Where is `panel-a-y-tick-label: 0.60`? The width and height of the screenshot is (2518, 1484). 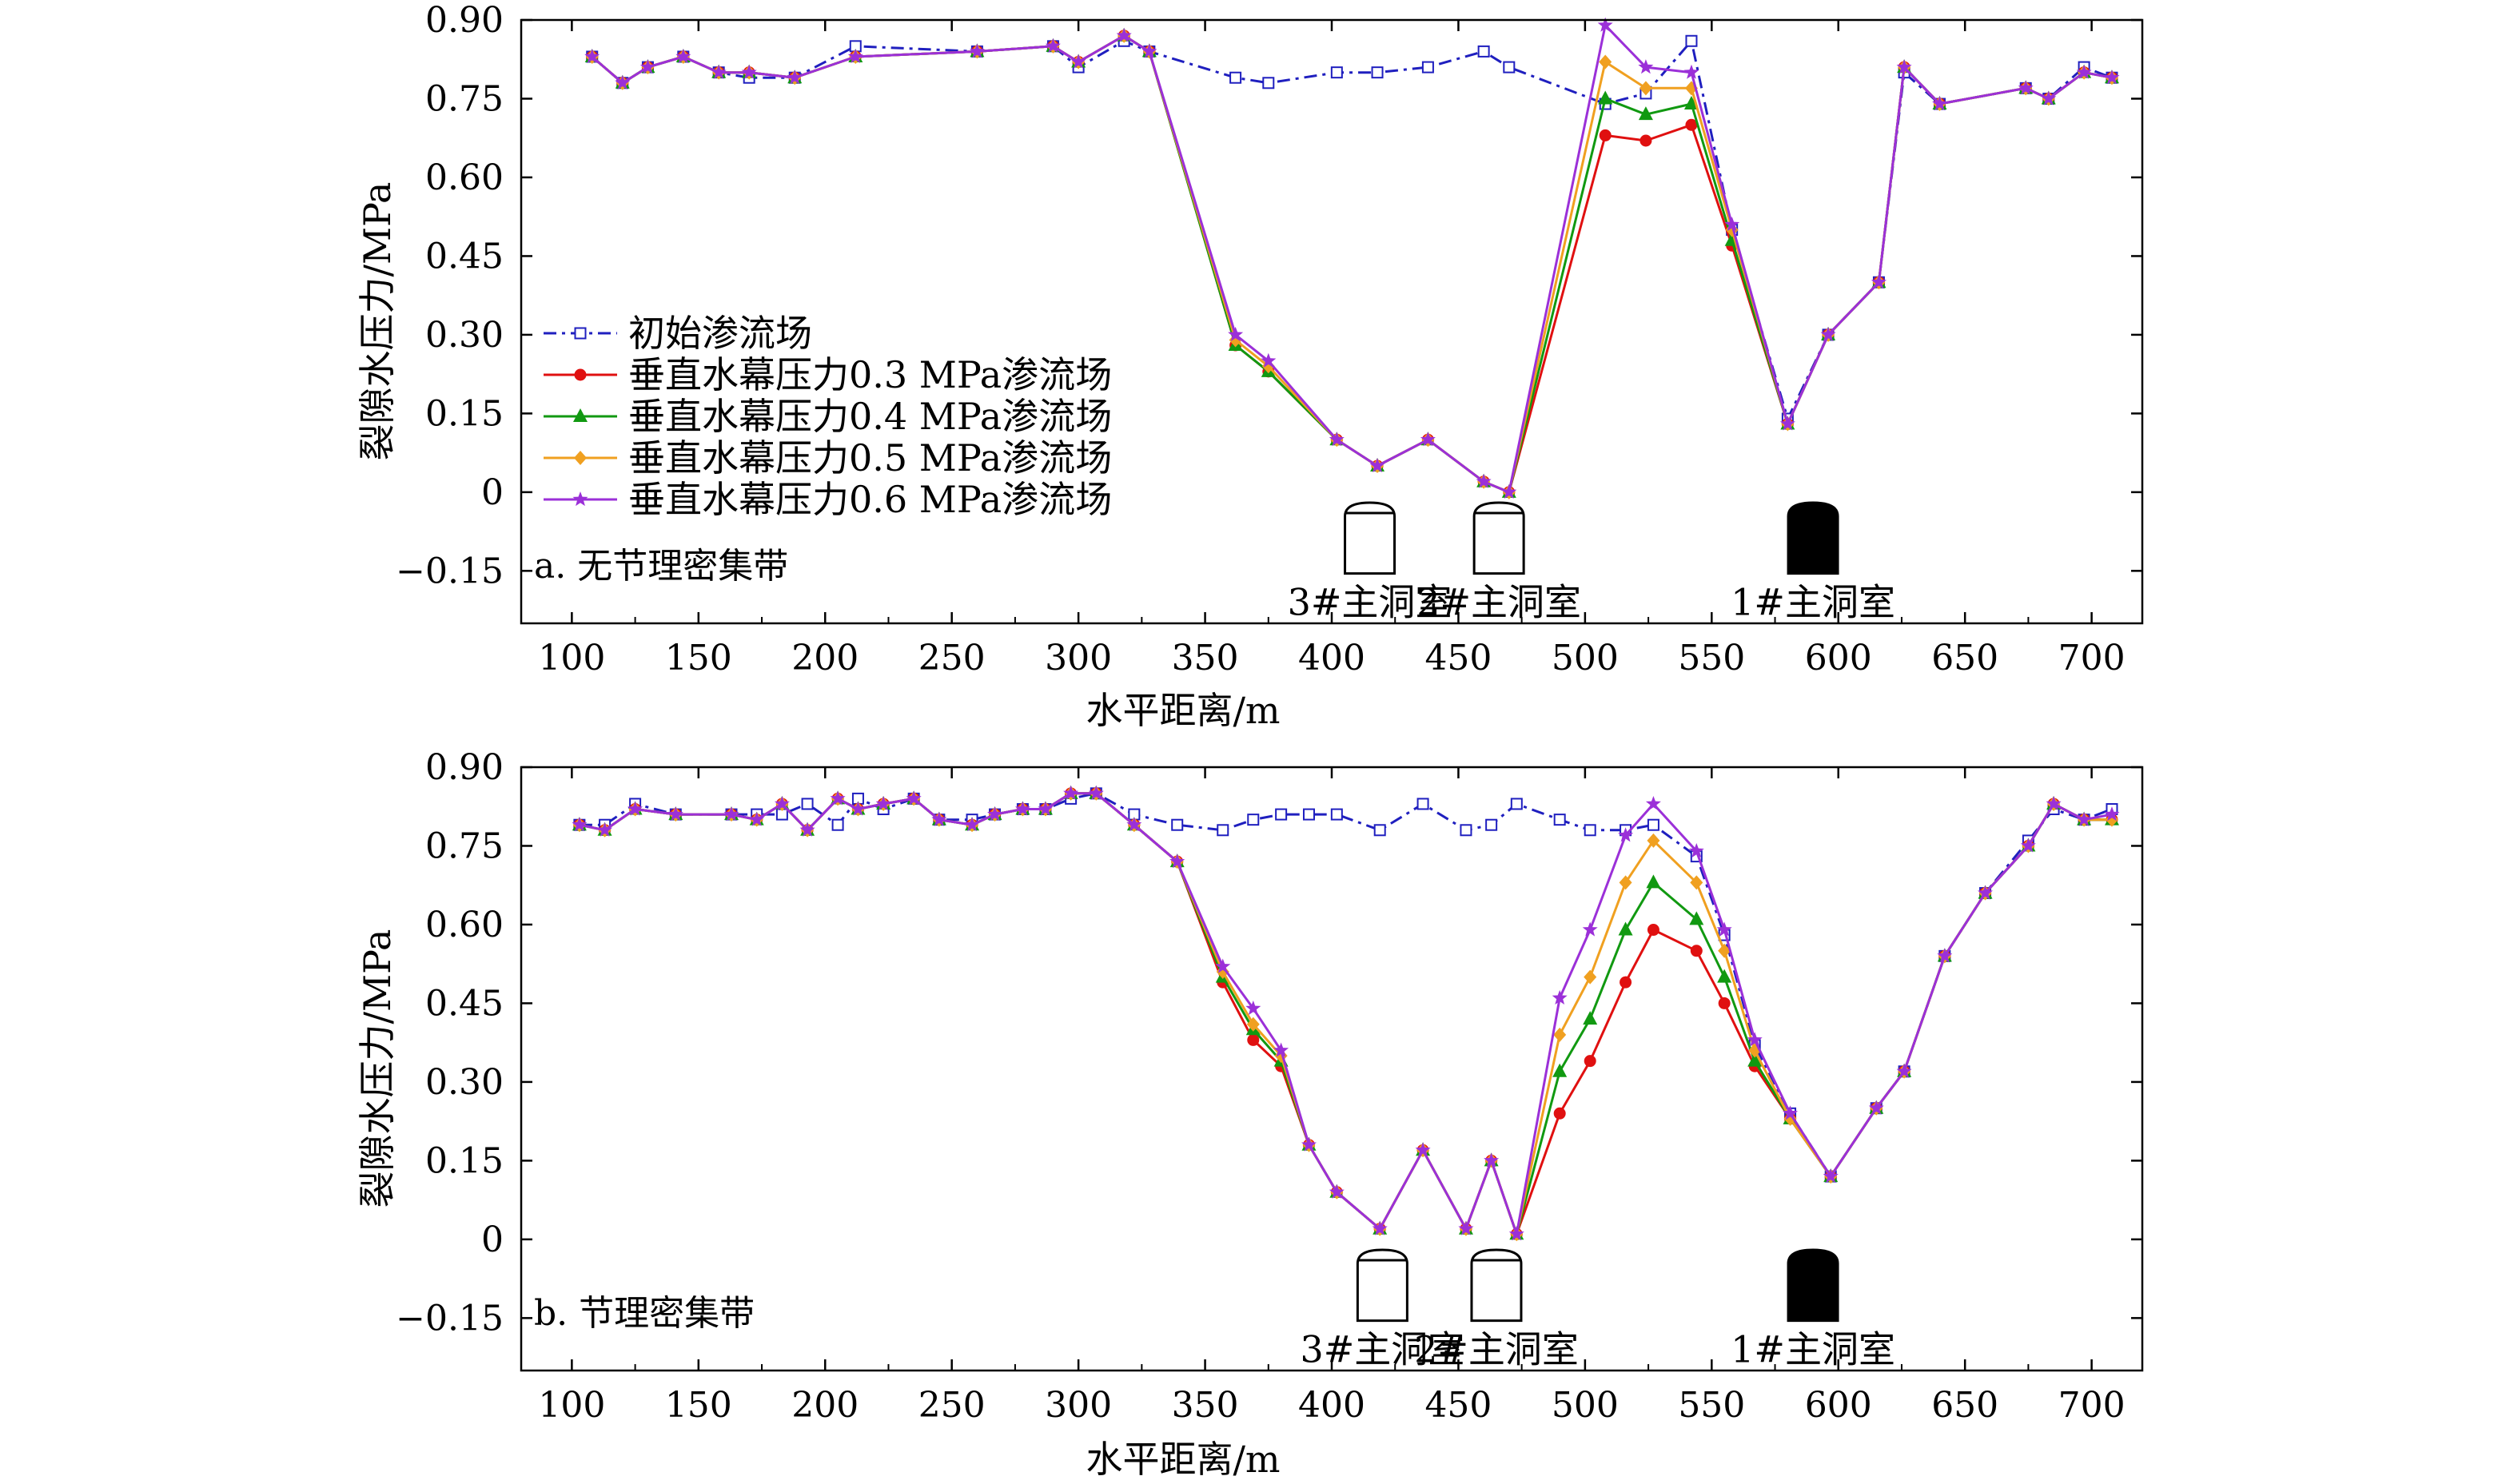
panel-a-y-tick-label: 0.60 is located at coordinates (465, 177).